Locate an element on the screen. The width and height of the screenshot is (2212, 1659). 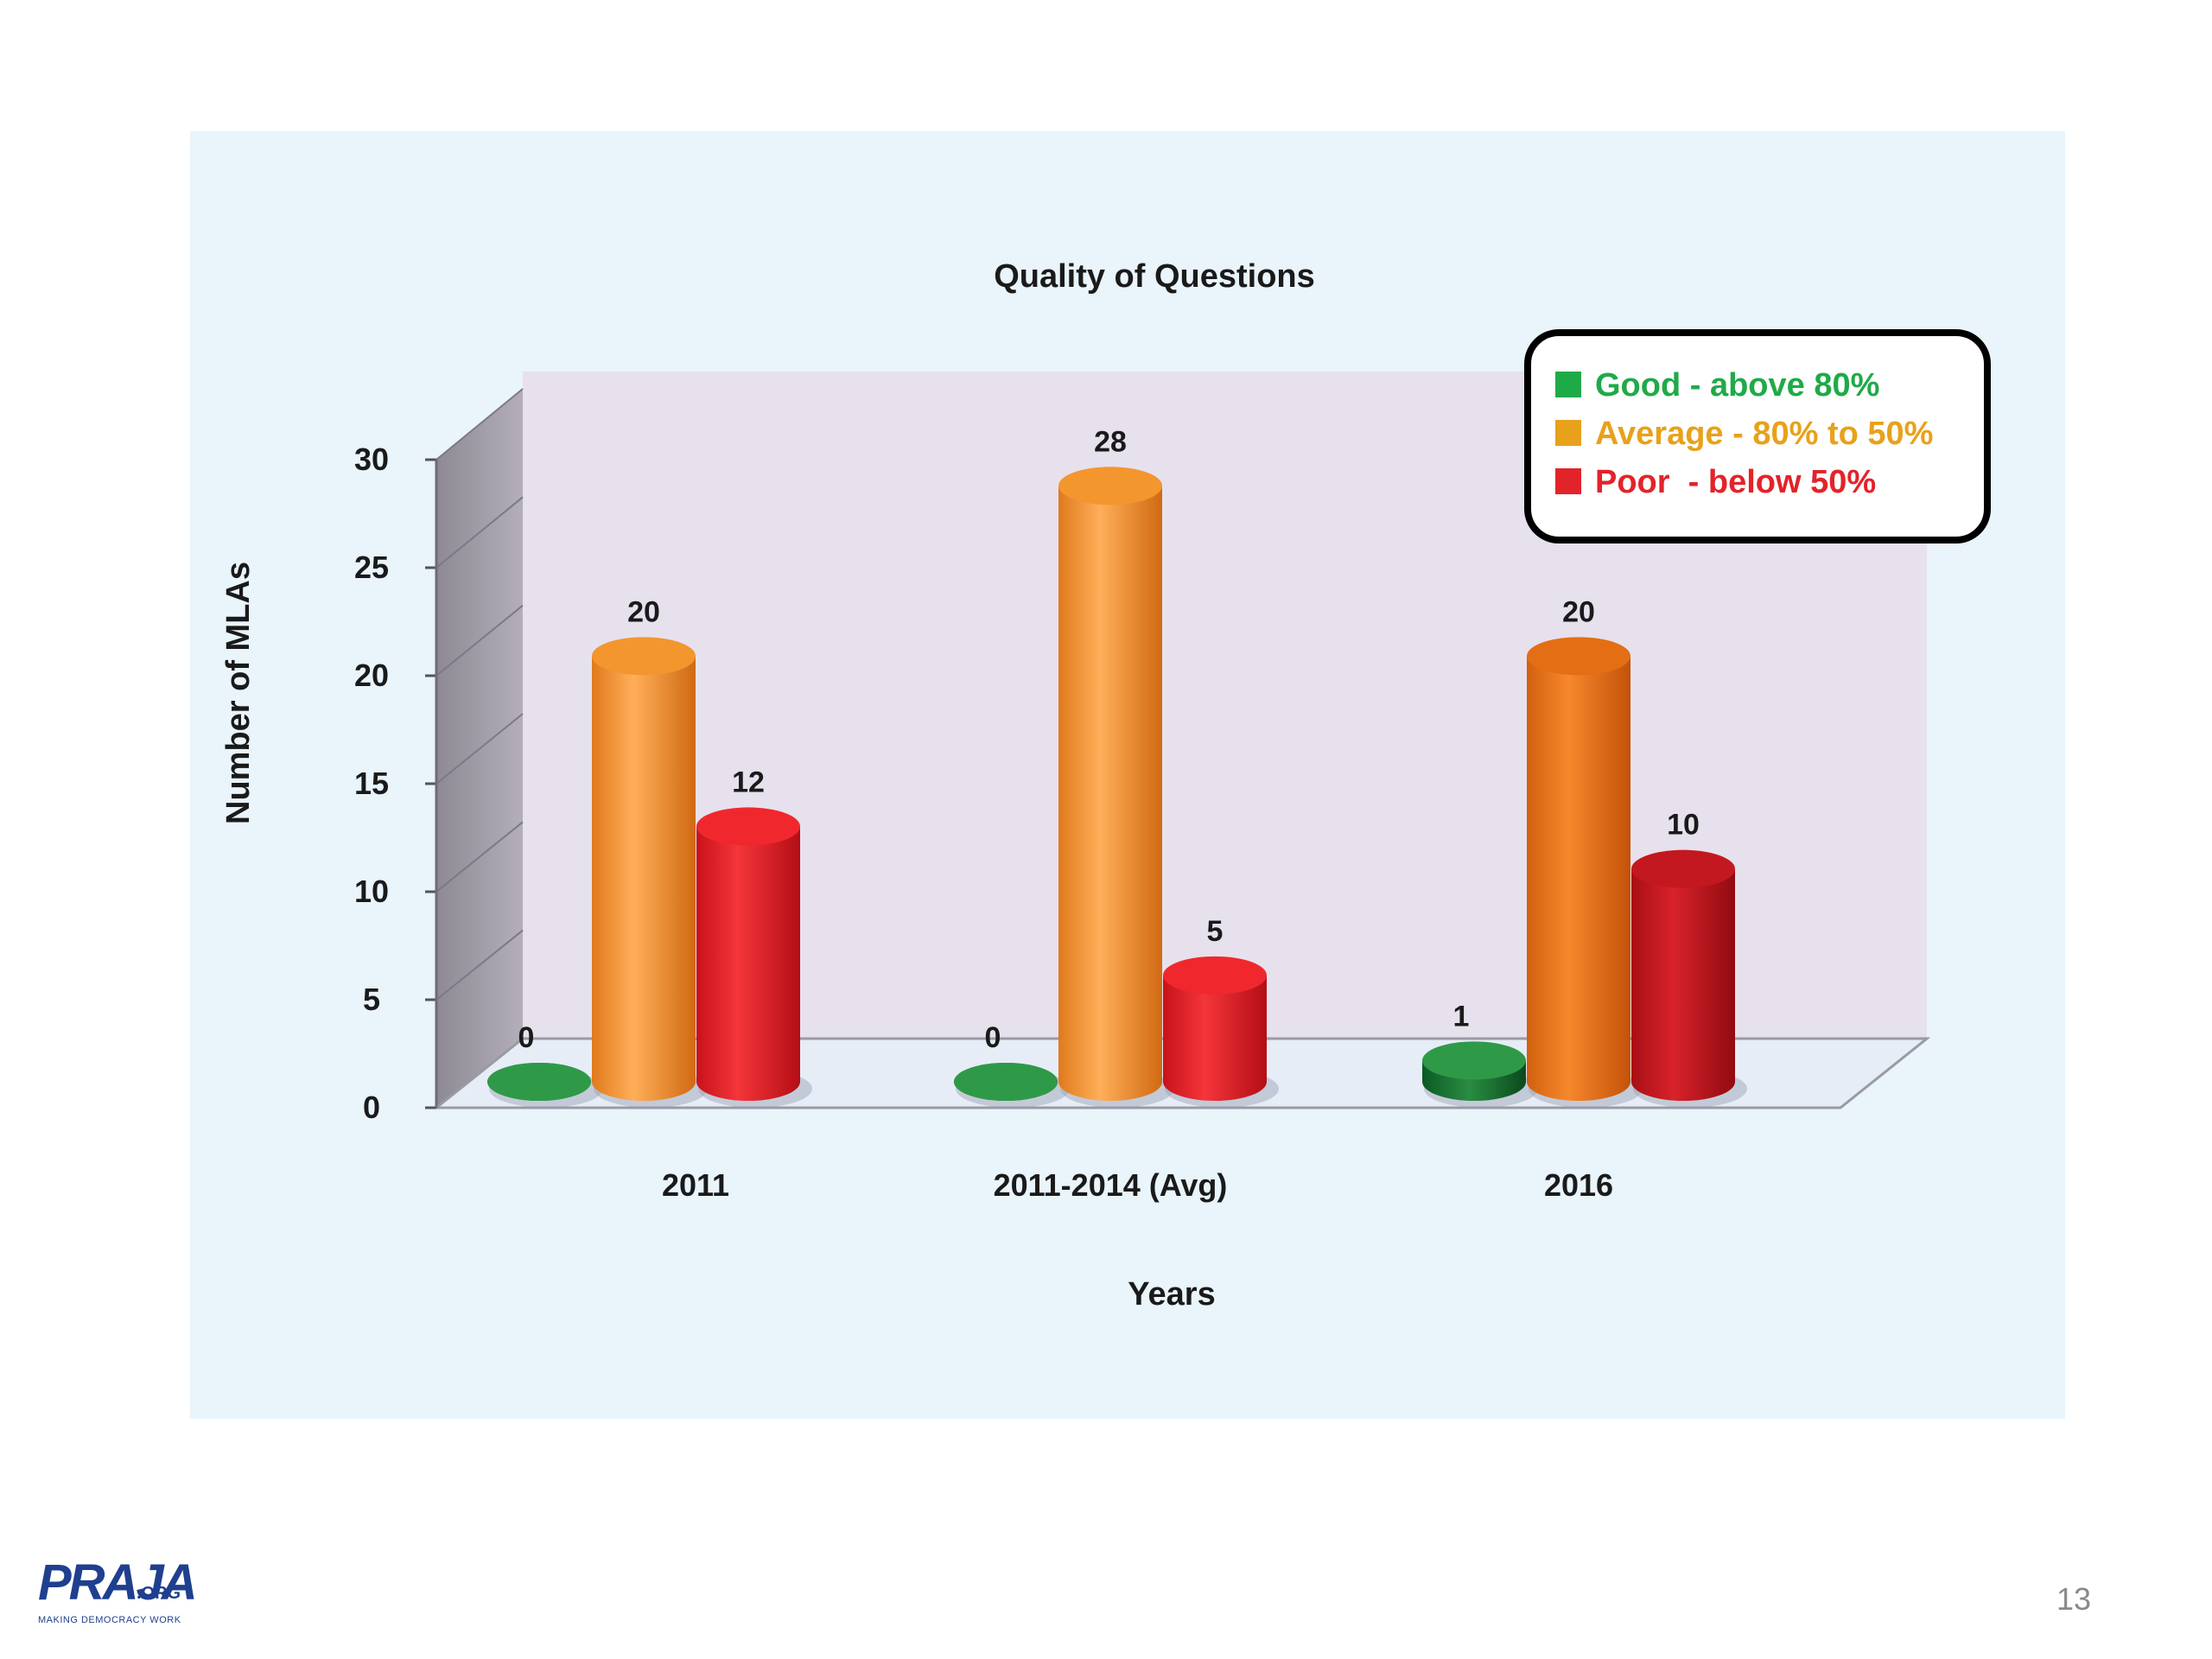
bar-poor-2-body is located at coordinates (1683, 975).